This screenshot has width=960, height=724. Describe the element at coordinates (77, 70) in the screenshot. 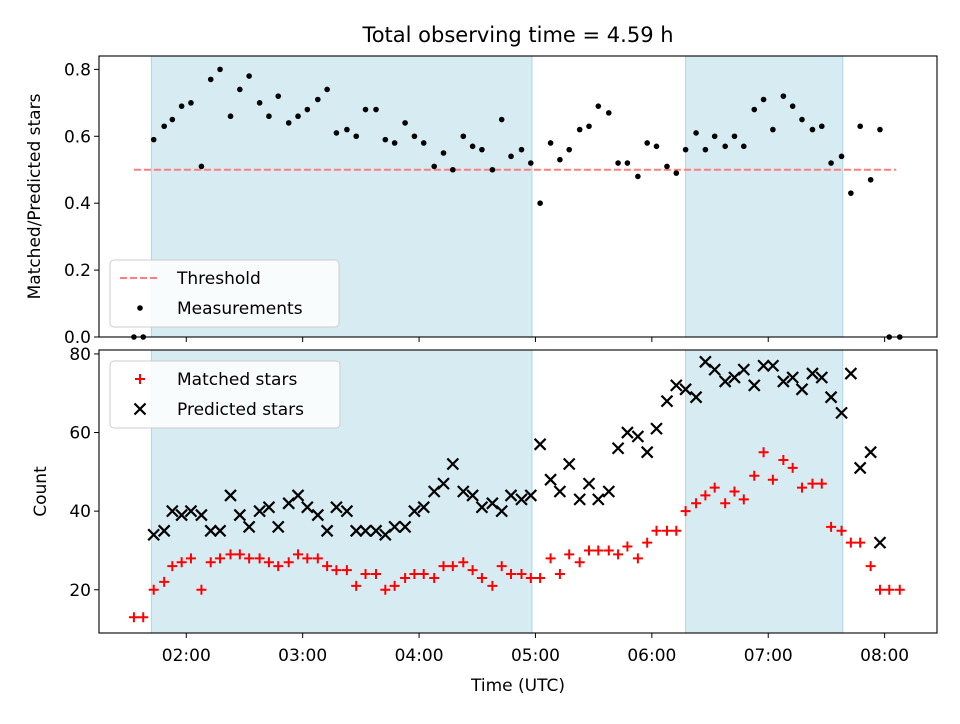

I see `y-tick-label: 0.8` at that location.